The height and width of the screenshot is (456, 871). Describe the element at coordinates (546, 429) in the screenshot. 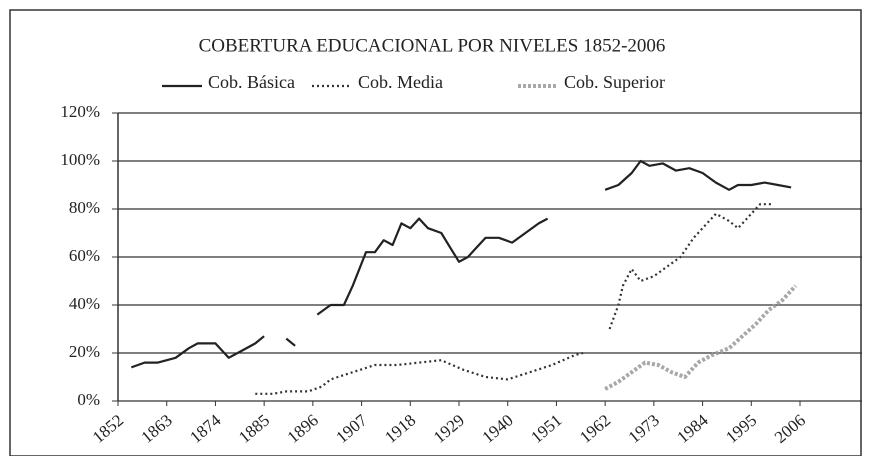

I see `x-tick-label: 1951` at that location.